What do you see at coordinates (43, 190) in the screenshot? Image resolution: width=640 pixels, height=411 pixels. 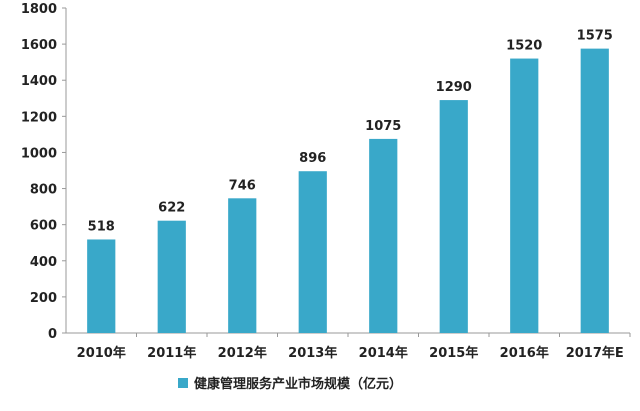 I see `y-tick-label: 800` at bounding box center [43, 190].